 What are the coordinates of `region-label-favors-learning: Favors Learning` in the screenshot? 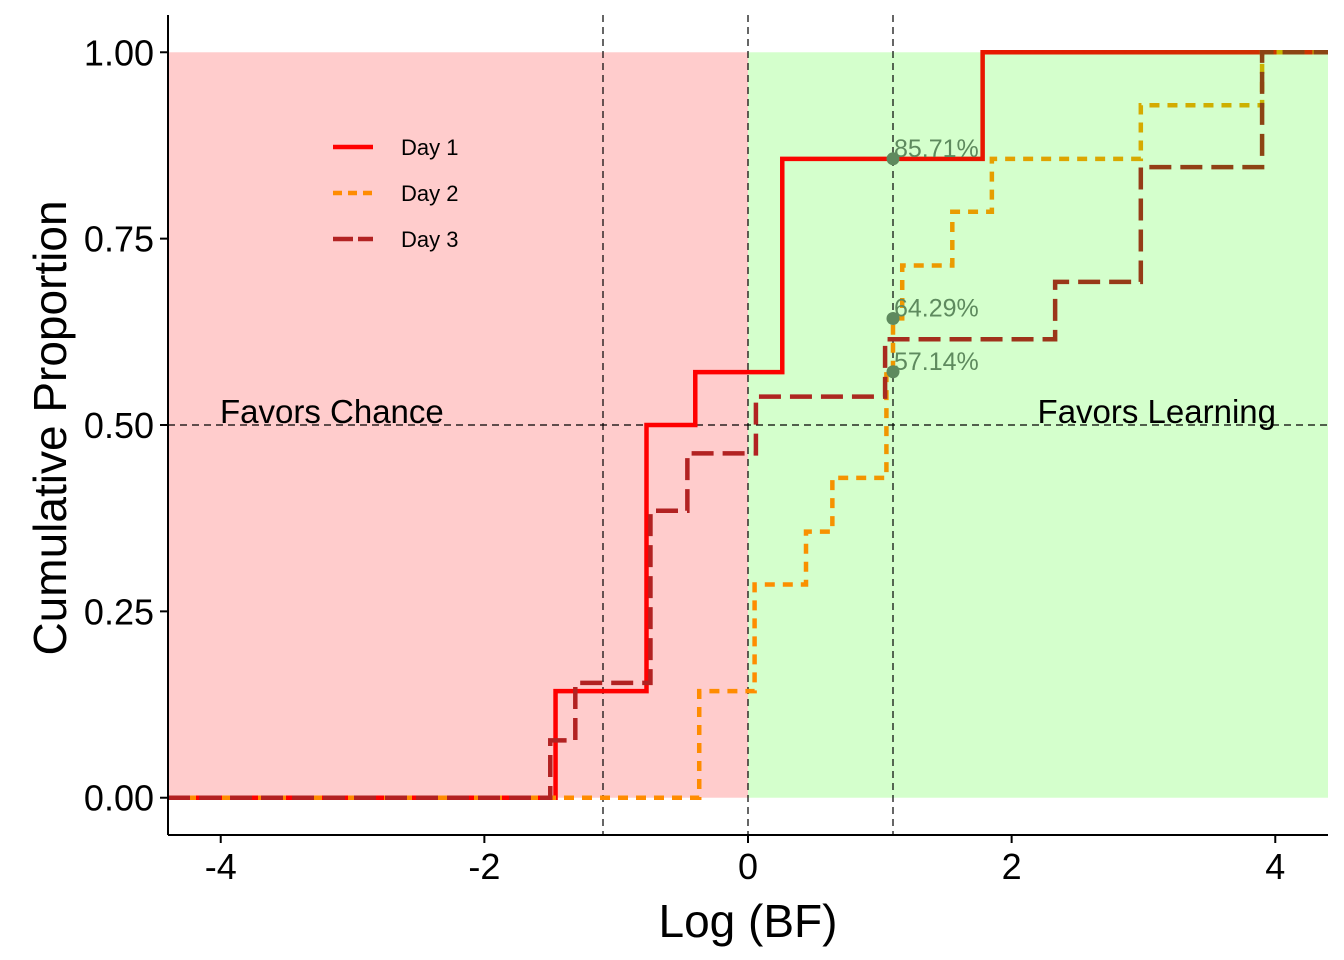 It's located at (1157, 411).